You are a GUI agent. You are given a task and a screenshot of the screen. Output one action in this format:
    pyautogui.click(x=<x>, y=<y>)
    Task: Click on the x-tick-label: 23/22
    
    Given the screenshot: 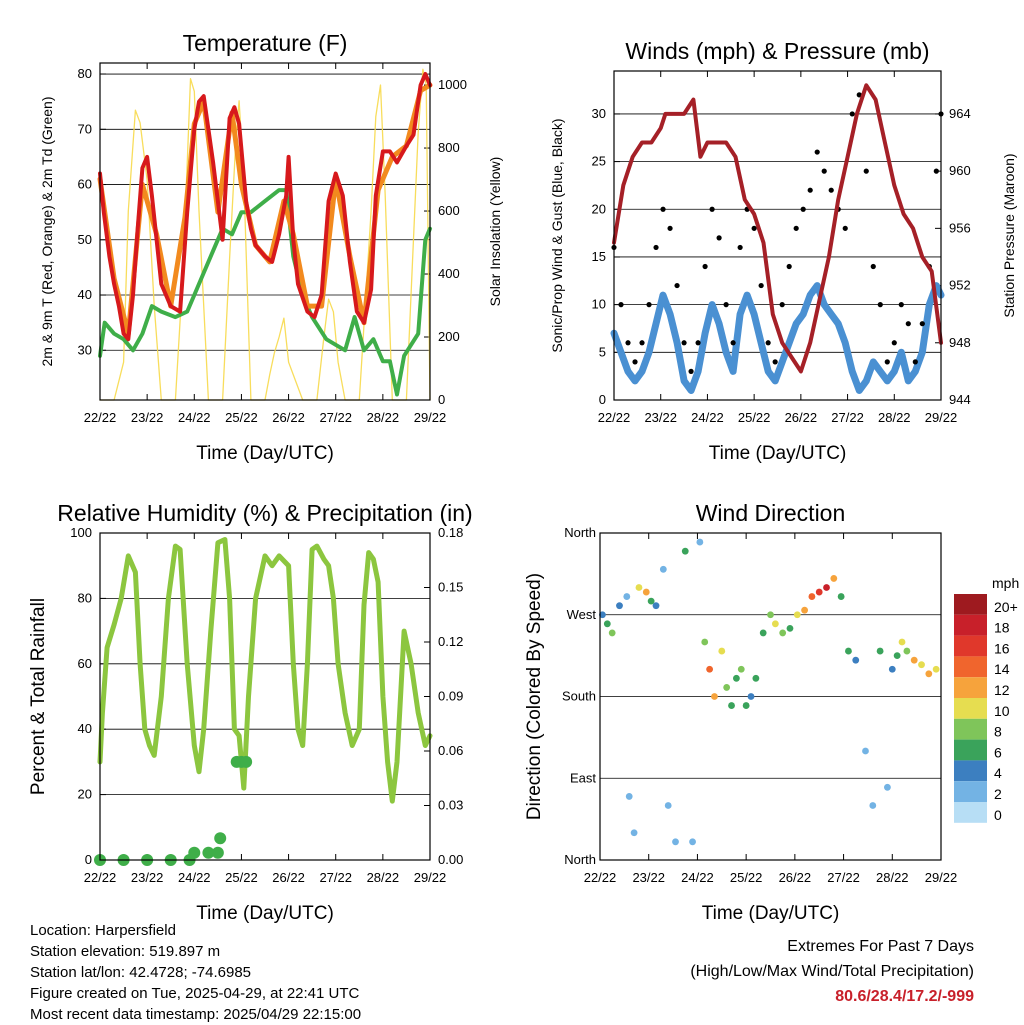 What is the action you would take?
    pyautogui.click(x=147, y=417)
    